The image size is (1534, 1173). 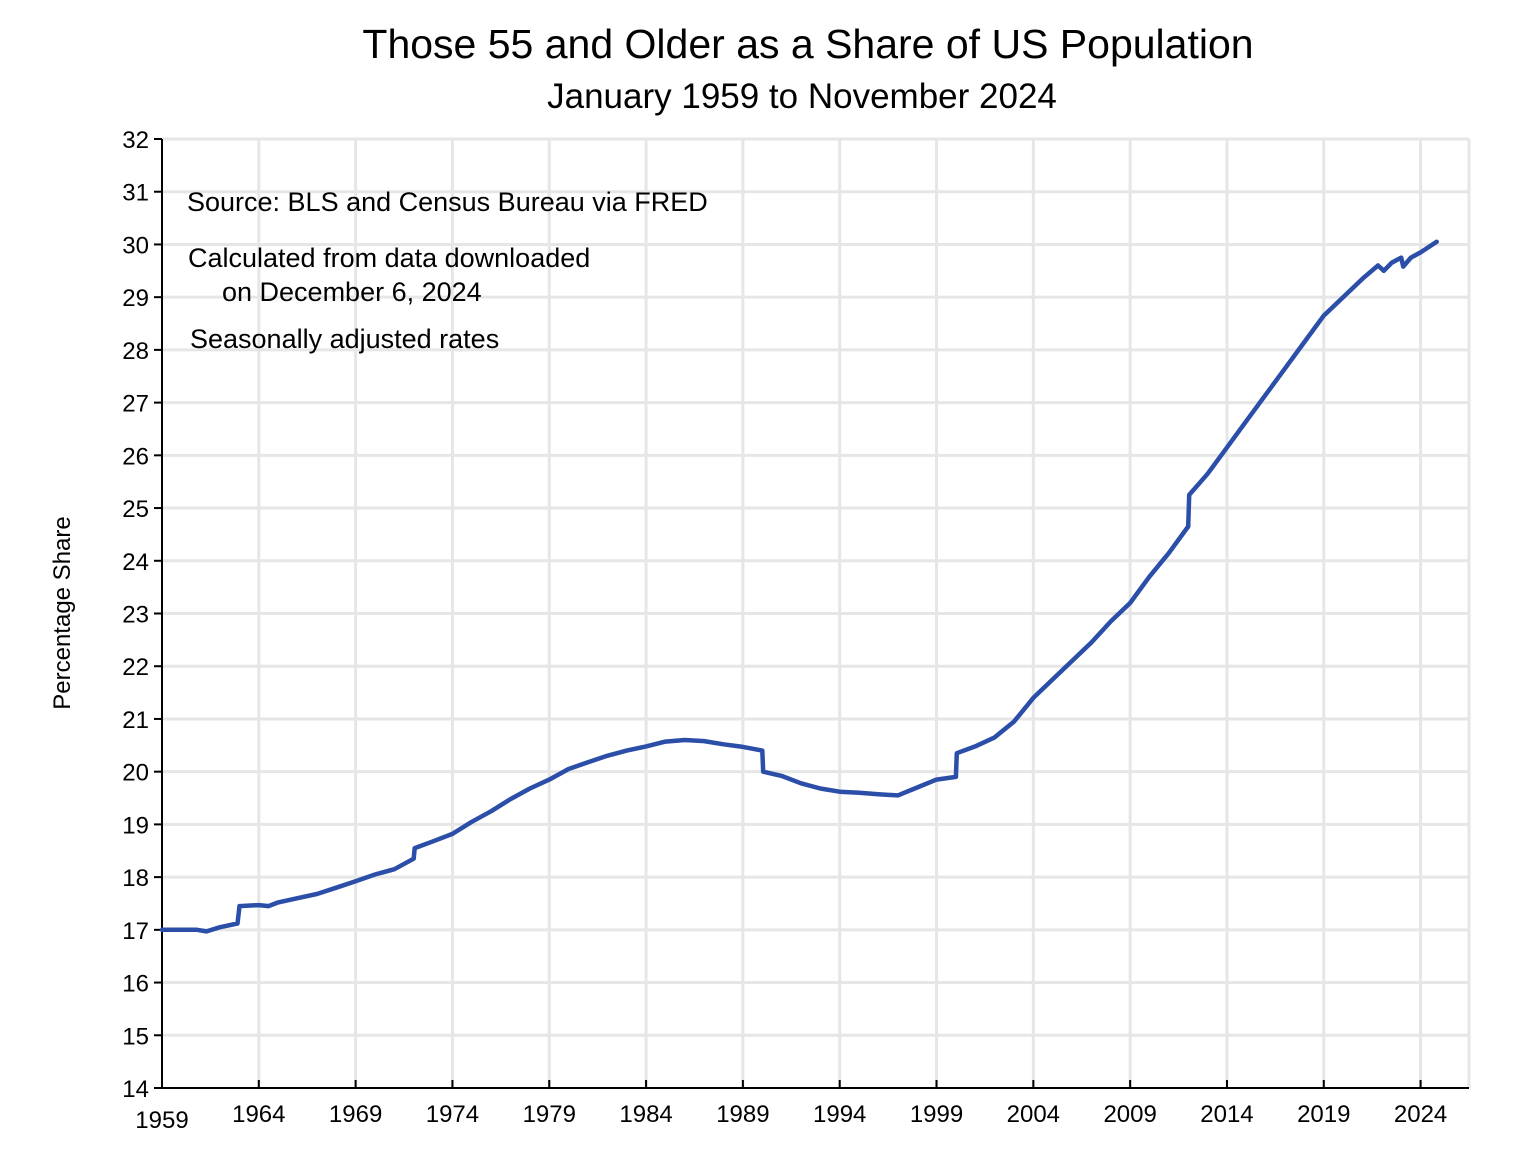 I want to click on x-tick-label: 1964, so click(x=258, y=1114).